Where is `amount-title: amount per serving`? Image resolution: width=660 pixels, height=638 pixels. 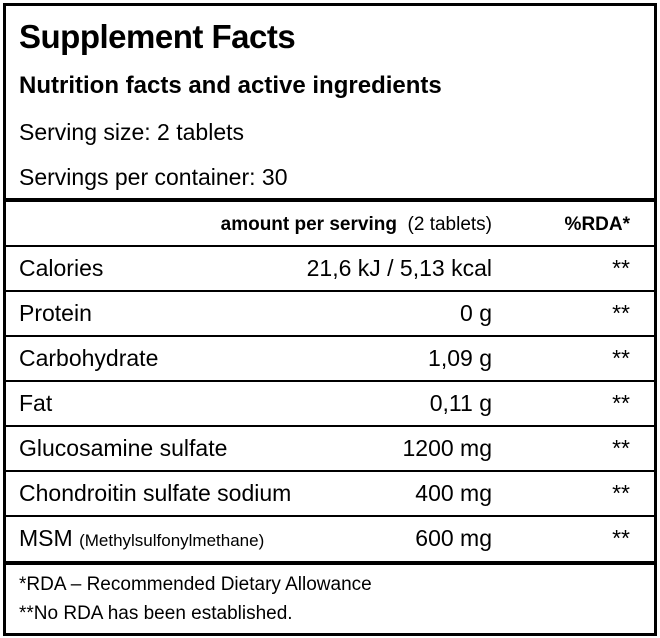
amount-title: amount per serving is located at coordinates (308, 224).